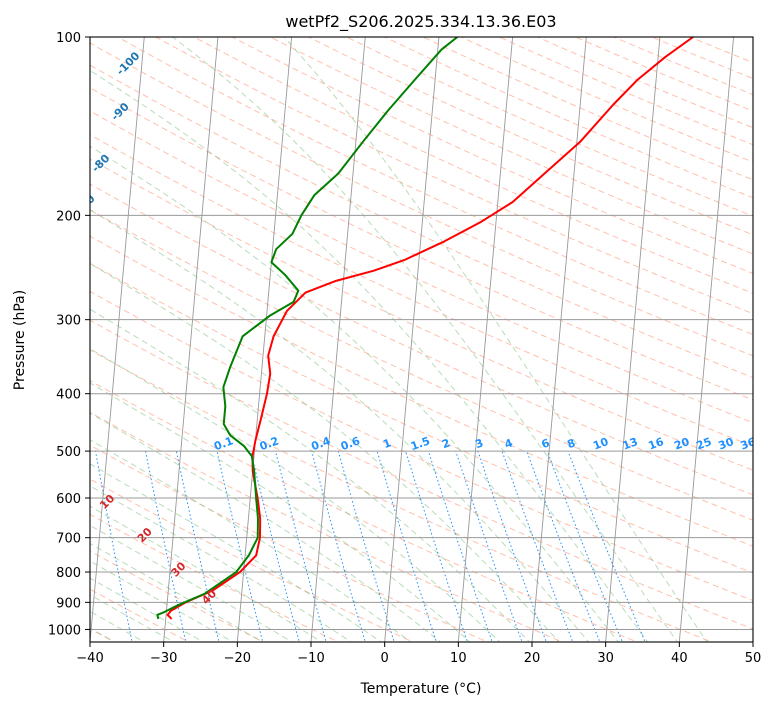  What do you see at coordinates (89, 658) in the screenshot?
I see `x-tick-label: −40` at bounding box center [89, 658].